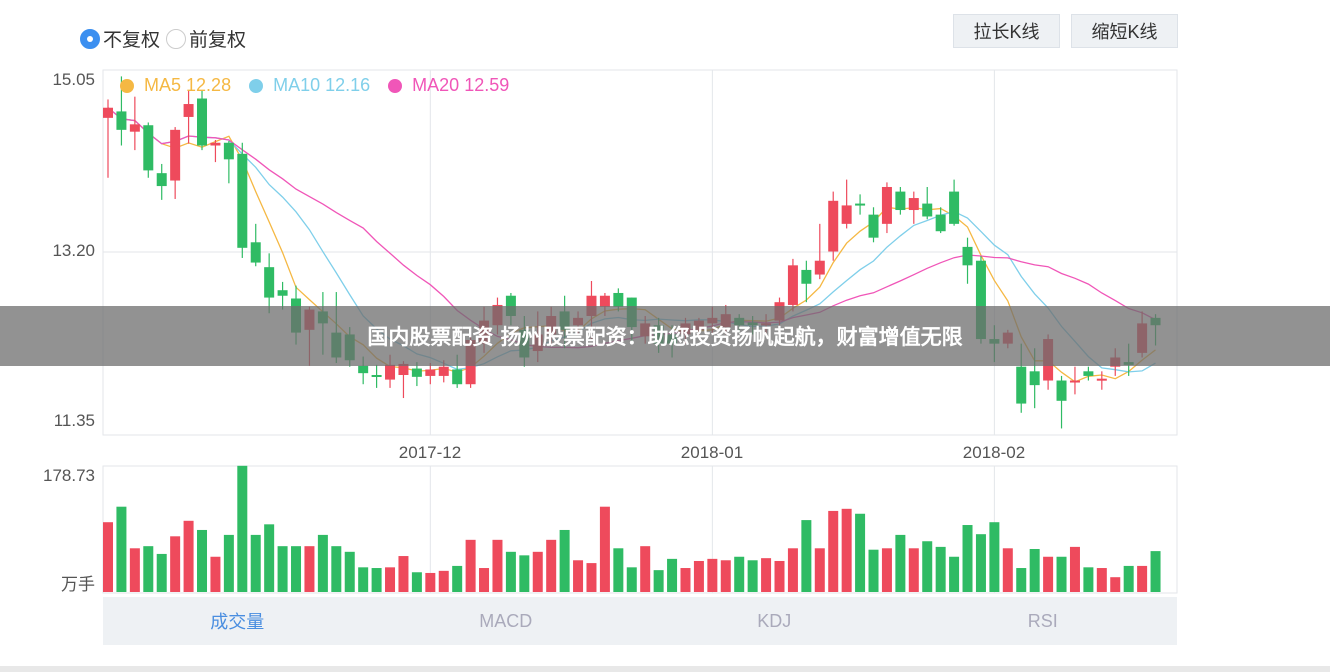 The image size is (1330, 672). What do you see at coordinates (506, 620) in the screenshot?
I see `tab-macd: MACD` at bounding box center [506, 620].